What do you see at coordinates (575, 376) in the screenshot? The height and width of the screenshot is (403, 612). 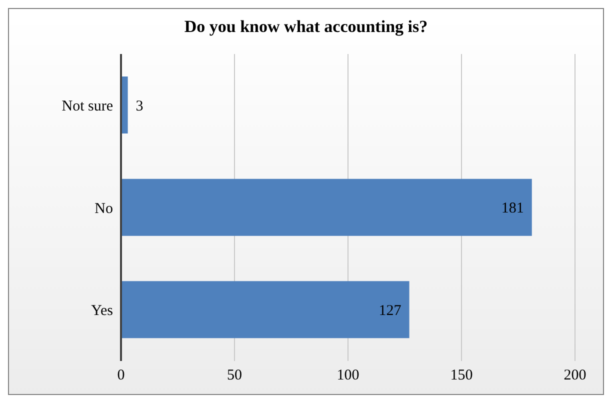 I see `x-tick-label: 200` at bounding box center [575, 376].